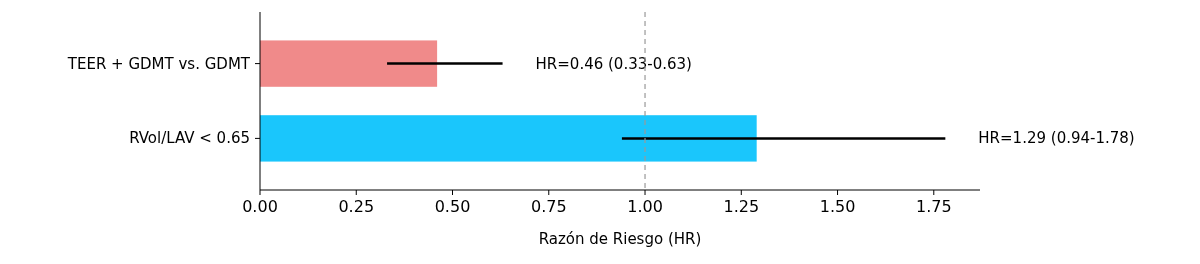  I want to click on x-tick-label: 0.75, so click(548, 206).